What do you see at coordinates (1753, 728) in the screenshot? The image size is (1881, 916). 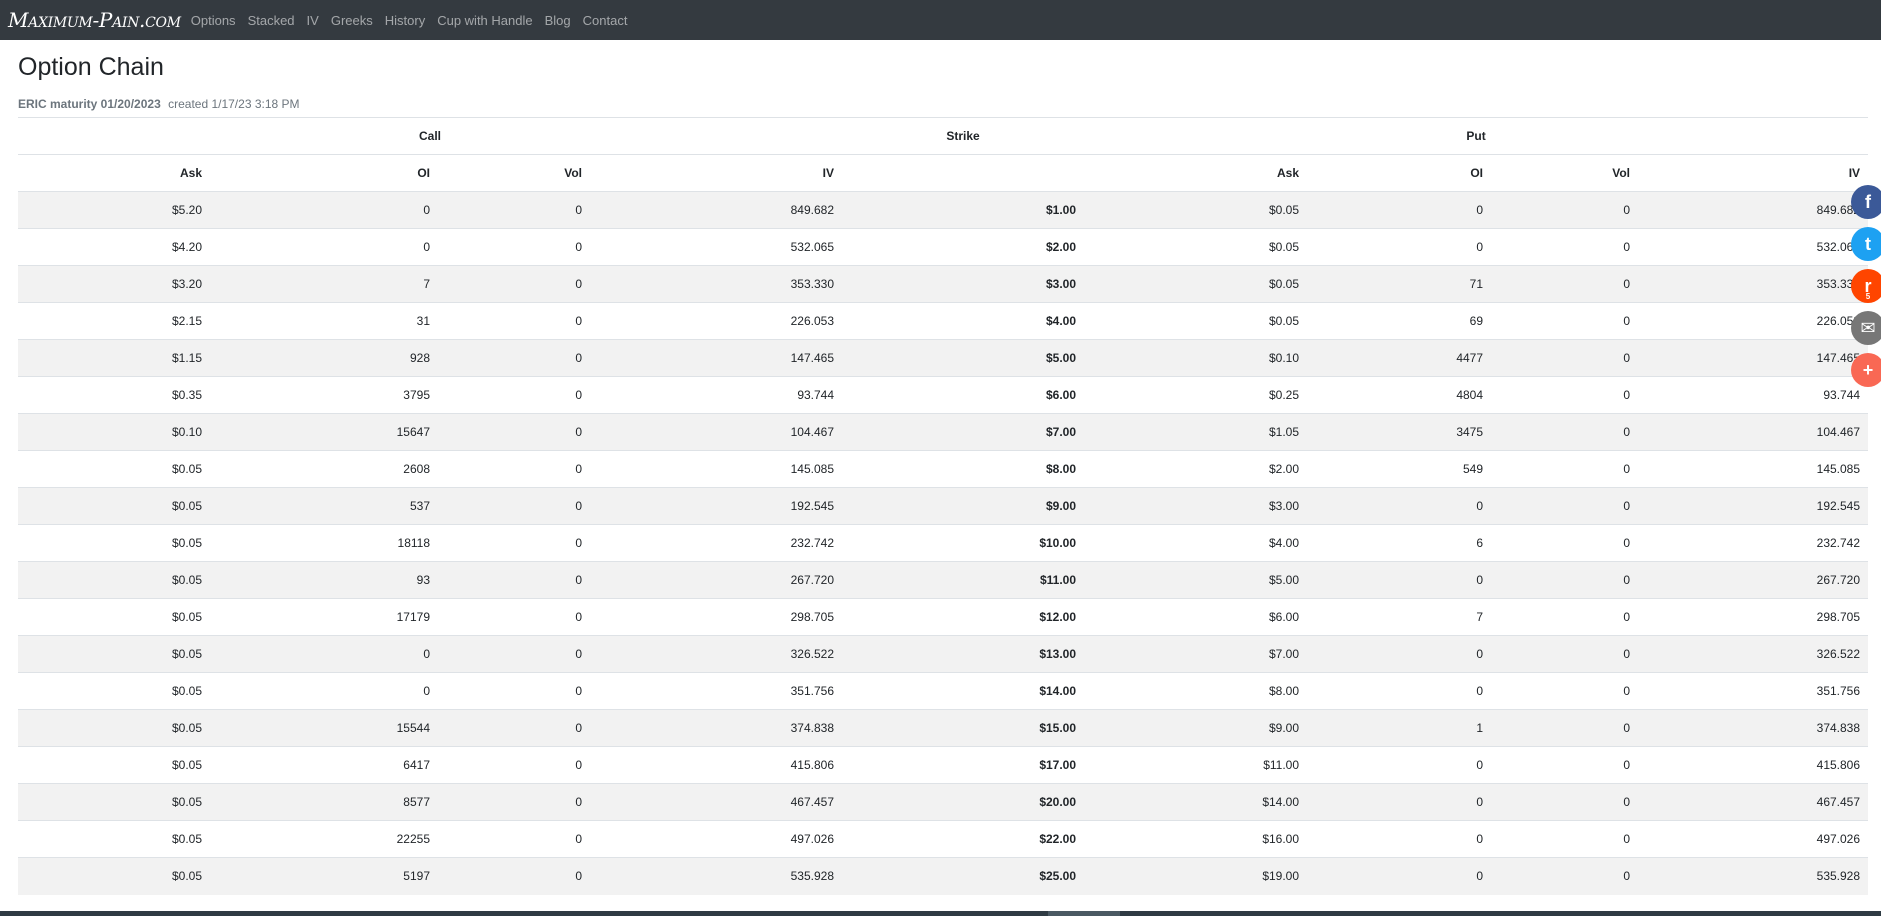 I see `put-iv-cell: 374.838` at bounding box center [1753, 728].